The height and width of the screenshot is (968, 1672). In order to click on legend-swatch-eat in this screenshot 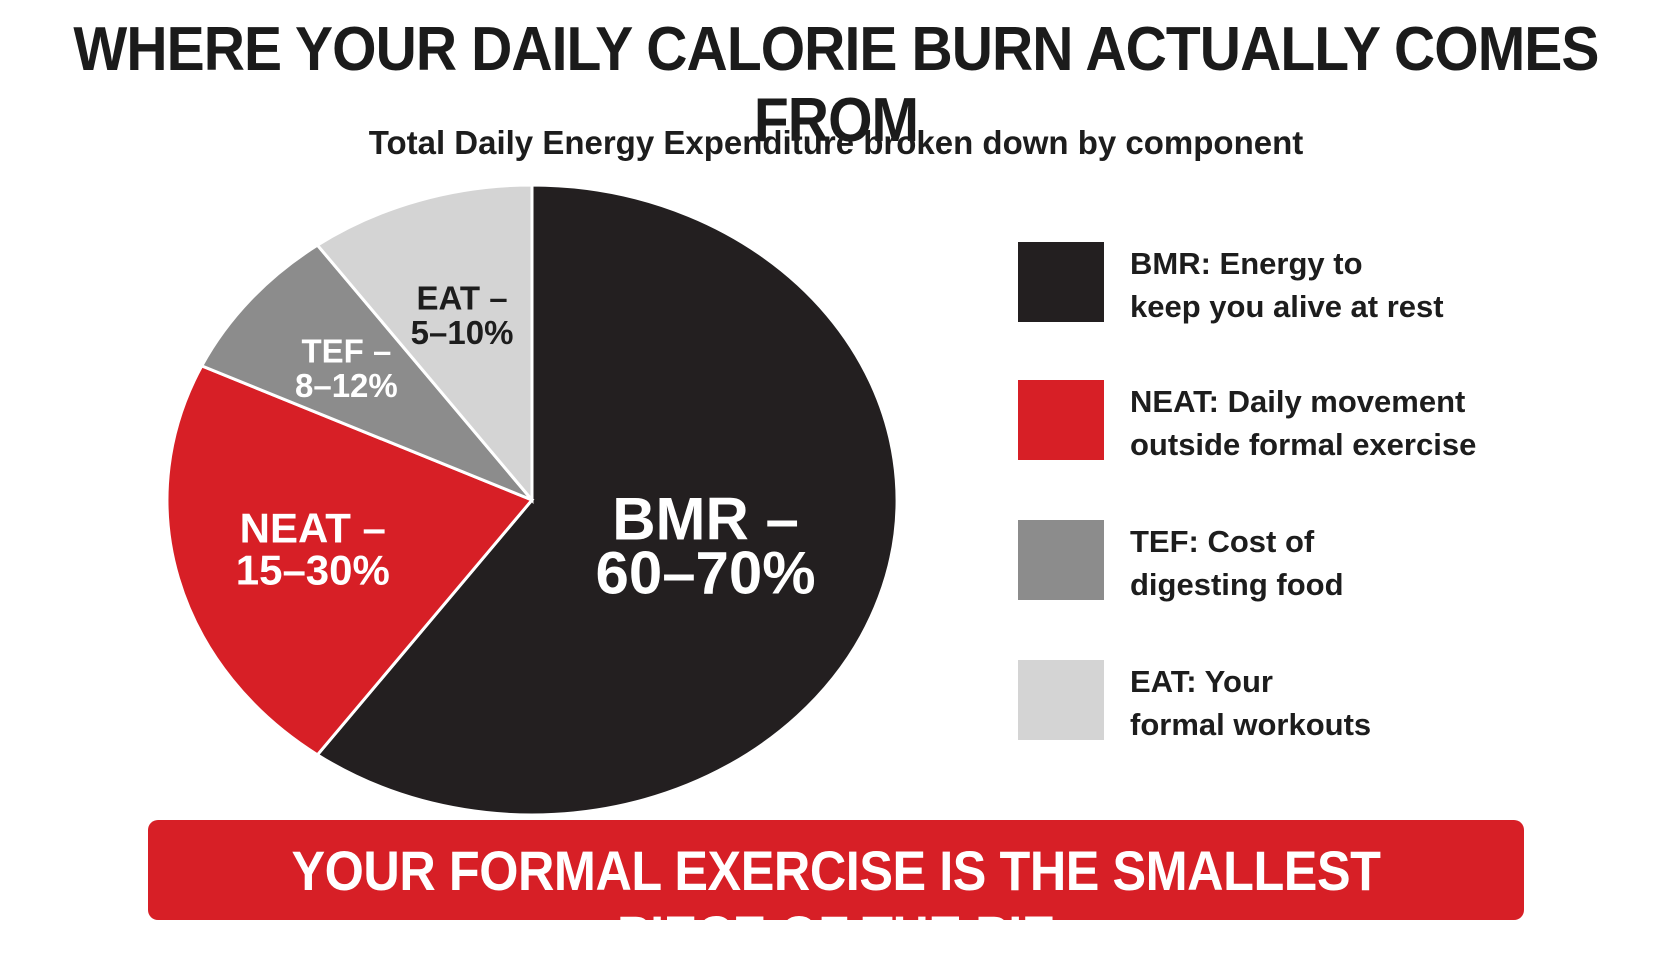, I will do `click(1061, 700)`.